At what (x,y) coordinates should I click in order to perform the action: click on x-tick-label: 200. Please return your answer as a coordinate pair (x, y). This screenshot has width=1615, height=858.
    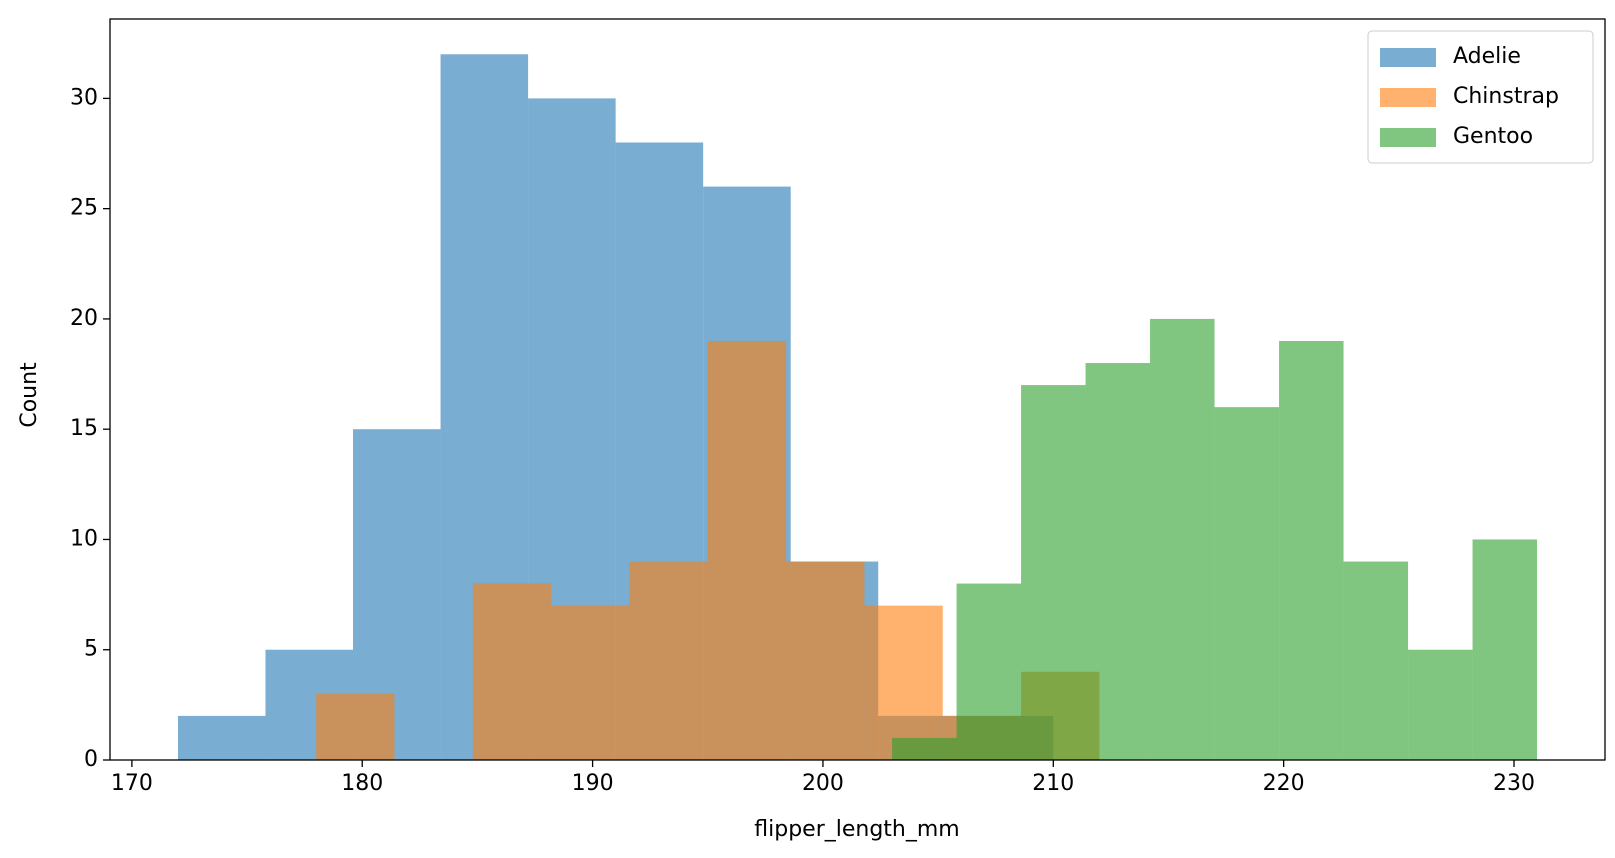
    Looking at the image, I should click on (823, 783).